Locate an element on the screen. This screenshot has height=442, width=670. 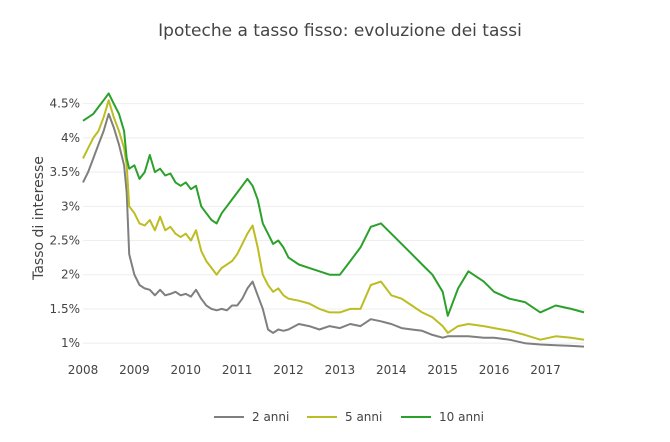
y-axis-label: Tasso di interesse is located at coordinates (39, 218).